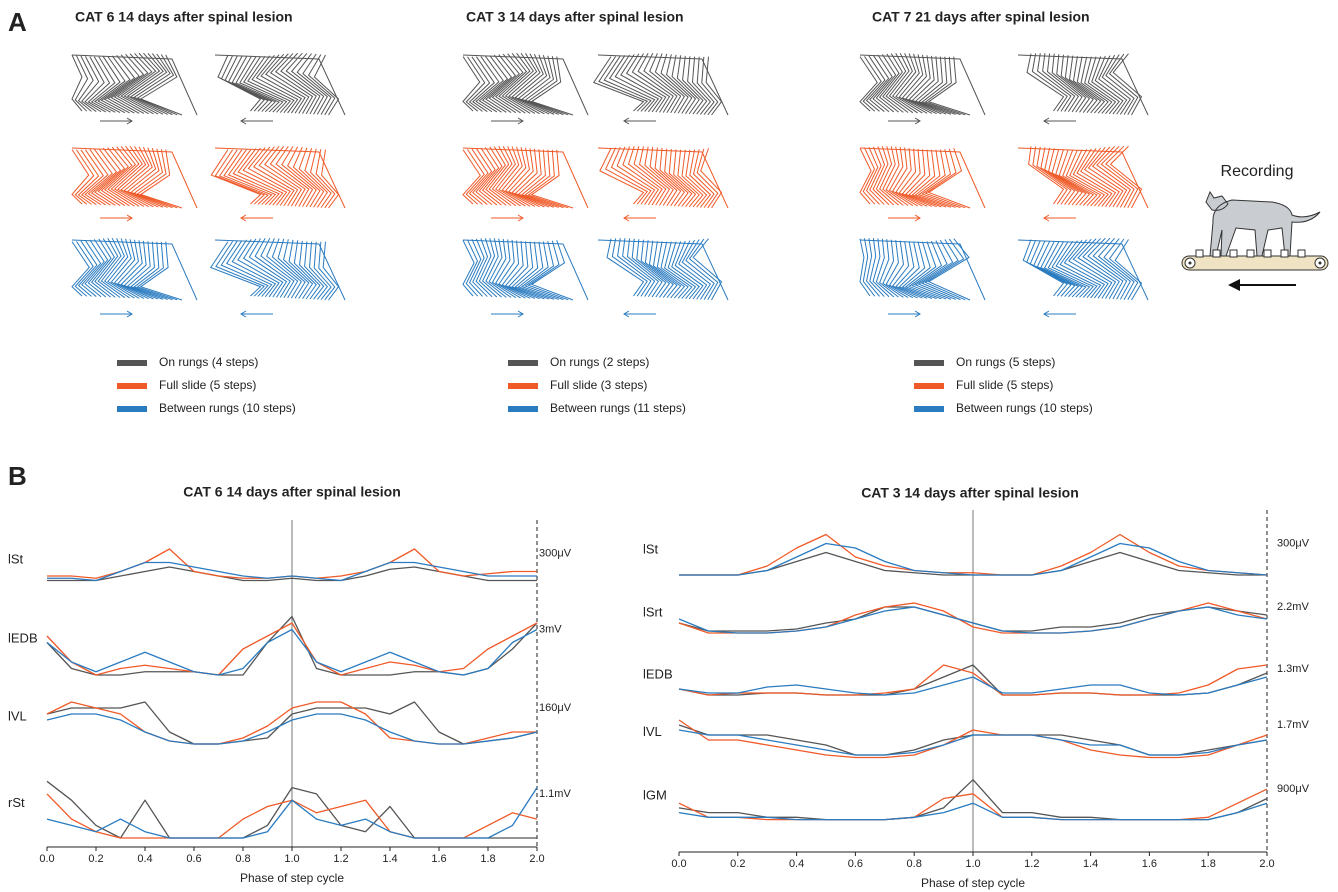 The image size is (1338, 892). What do you see at coordinates (184, 17) in the screenshot?
I see `panel-title: CAT 6 14 days after spinal lesion` at bounding box center [184, 17].